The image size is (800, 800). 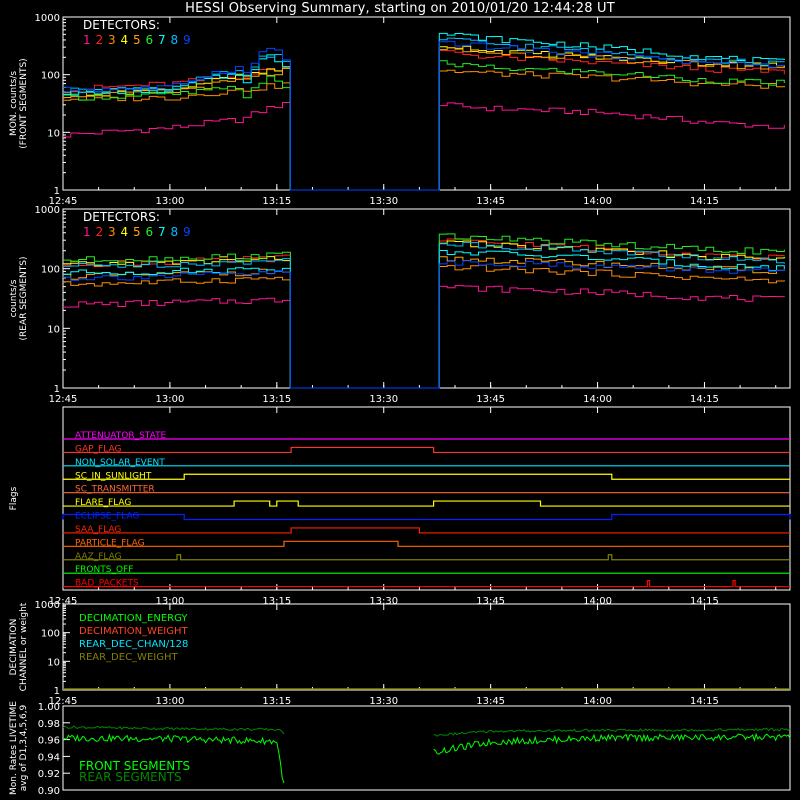 I want to click on front-panel-xtick-label: 13:45, so click(x=490, y=201).